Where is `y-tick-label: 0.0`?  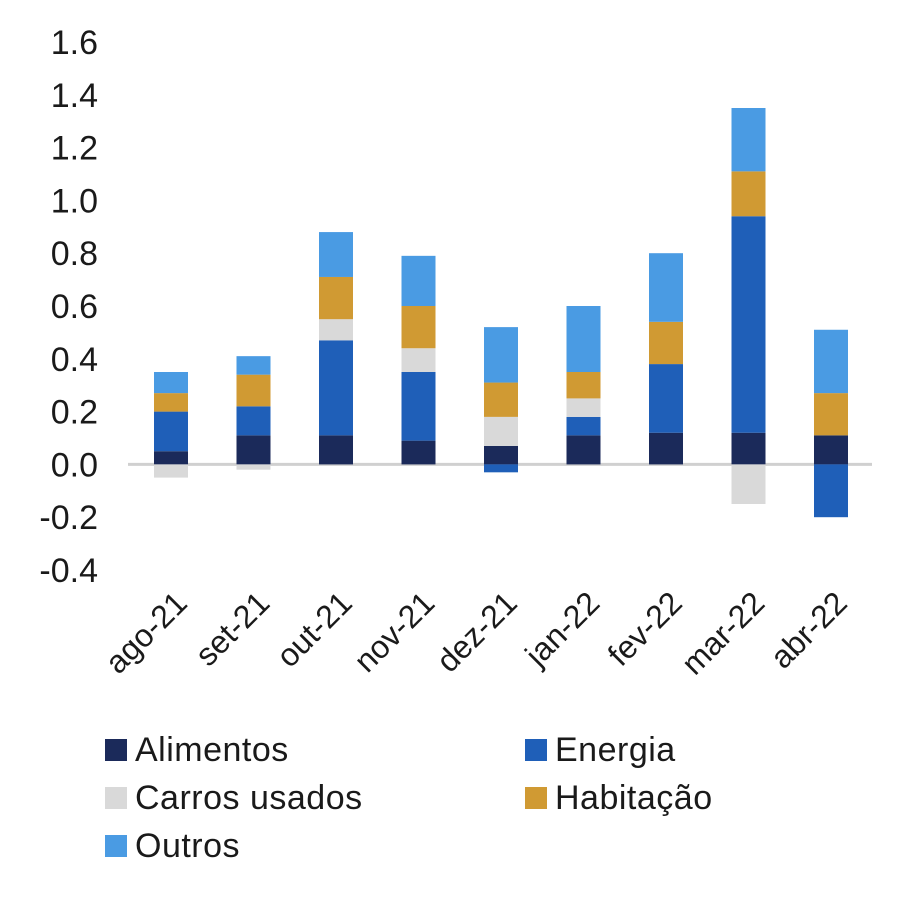
y-tick-label: 0.0 is located at coordinates (74, 465).